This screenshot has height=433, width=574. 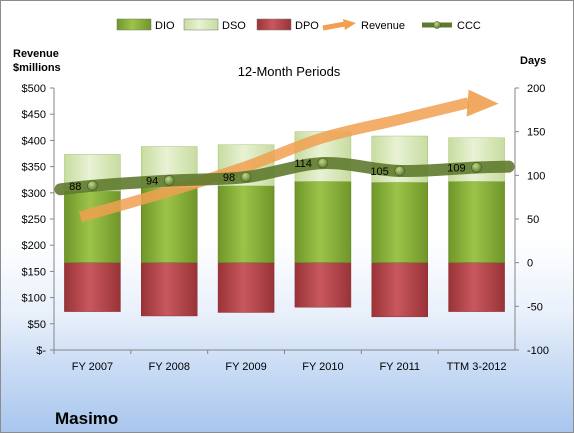 I want to click on chart-title: 12-Month Periods, so click(x=289, y=71).